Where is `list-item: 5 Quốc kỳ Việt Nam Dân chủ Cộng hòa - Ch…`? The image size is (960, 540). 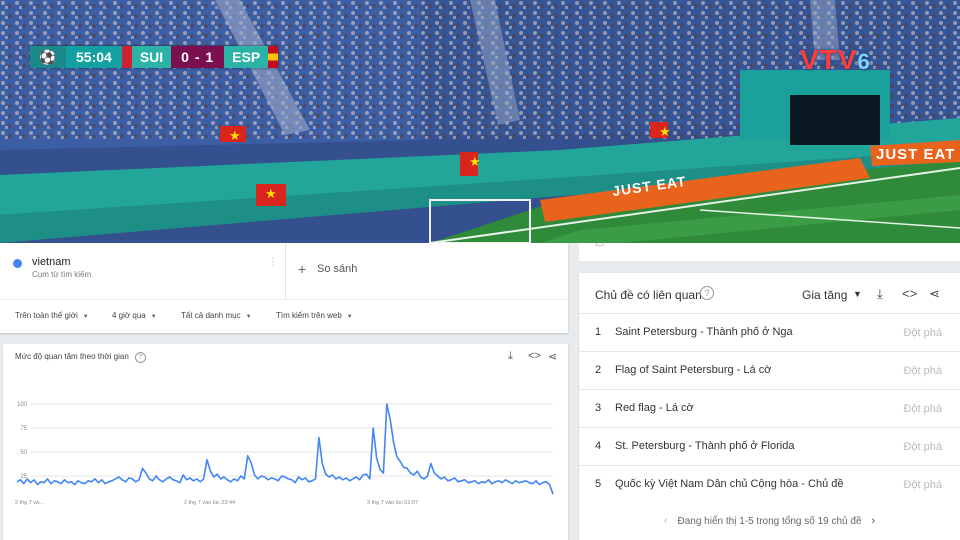 list-item: 5 Quốc kỳ Việt Nam Dân chủ Cộng hòa - Ch… is located at coordinates (769, 484).